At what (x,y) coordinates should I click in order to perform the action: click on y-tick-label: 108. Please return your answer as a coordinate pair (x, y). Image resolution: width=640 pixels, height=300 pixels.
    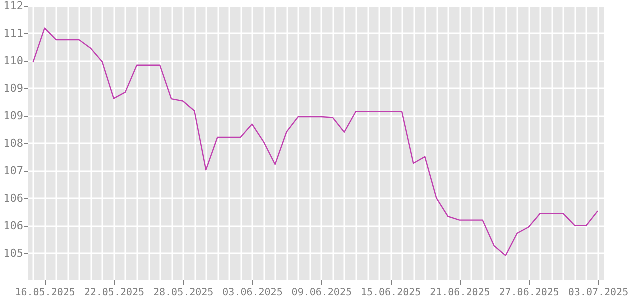
    Looking at the image, I should click on (14, 143).